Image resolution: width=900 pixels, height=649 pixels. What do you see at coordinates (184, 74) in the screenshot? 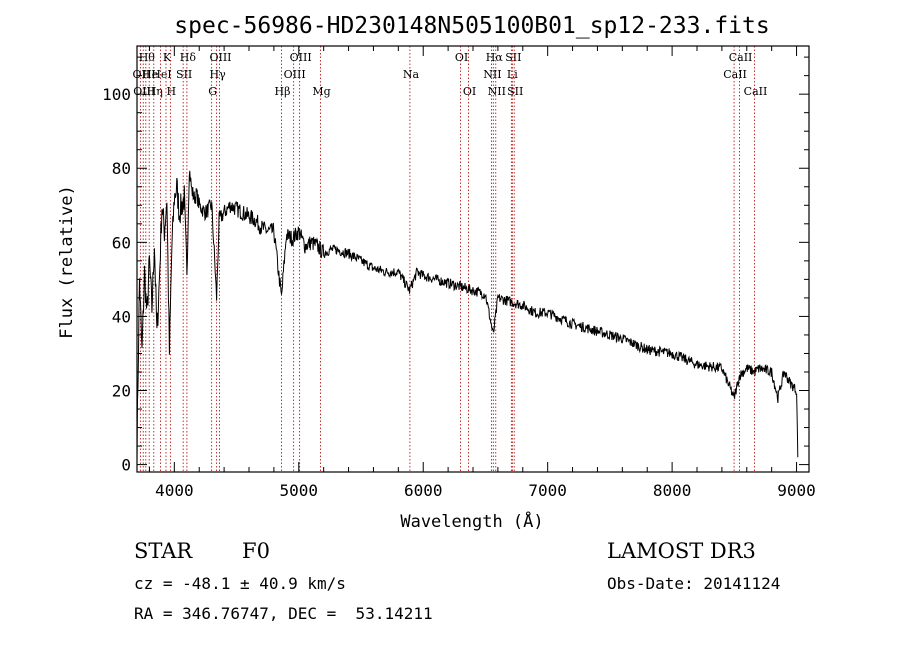
I see `spectral-line-label-8: SII` at bounding box center [184, 74].